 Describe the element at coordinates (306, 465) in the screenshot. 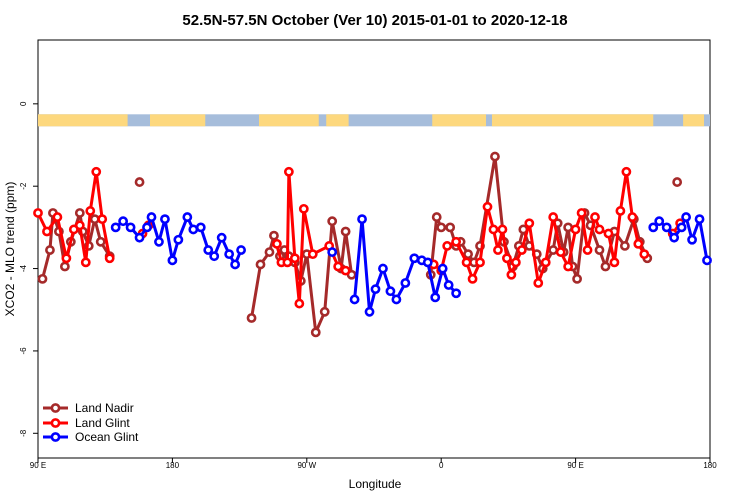

I see `x-tick-label: 90 W` at that location.